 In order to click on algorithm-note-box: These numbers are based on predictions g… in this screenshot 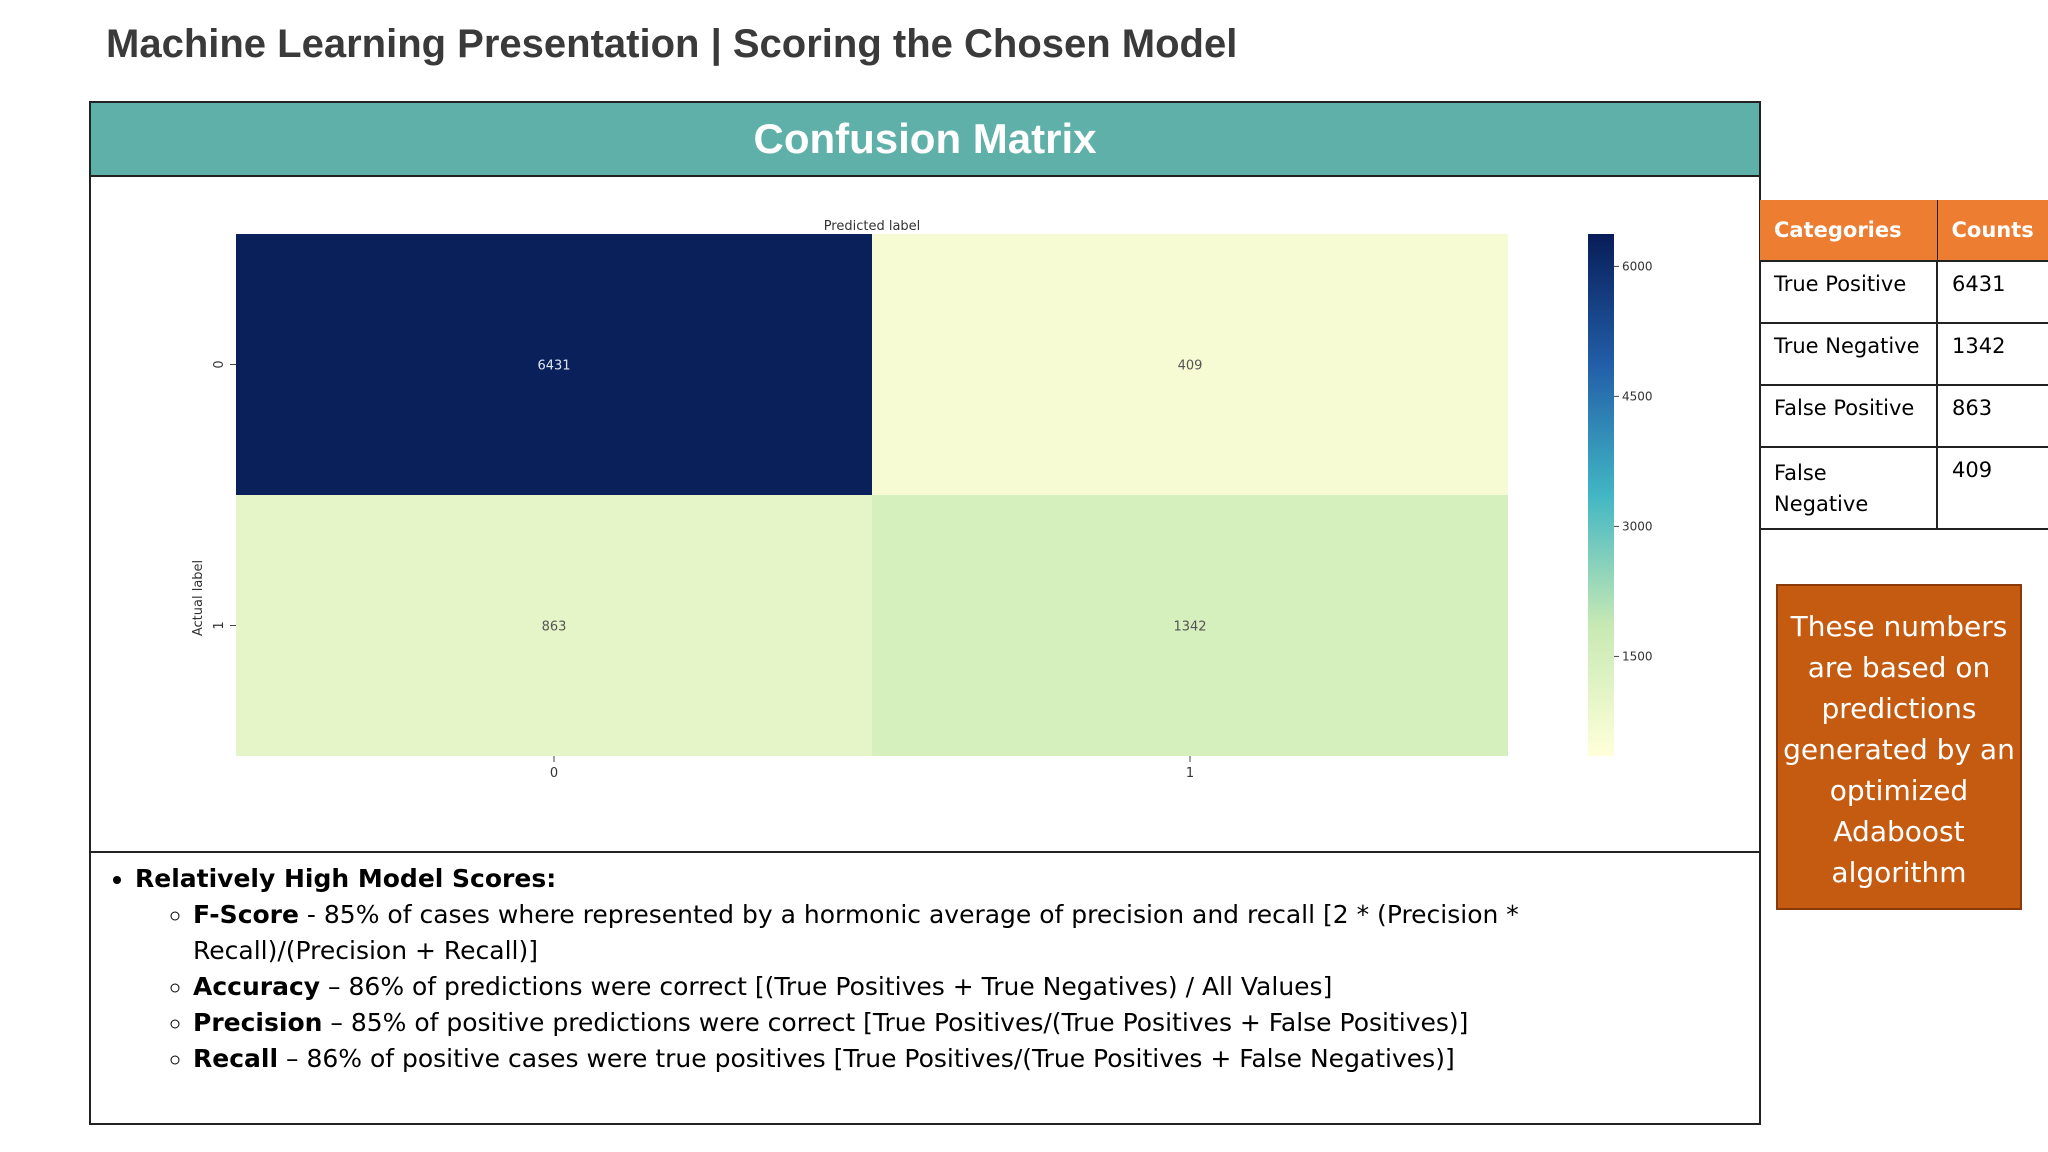, I will do `click(1899, 747)`.